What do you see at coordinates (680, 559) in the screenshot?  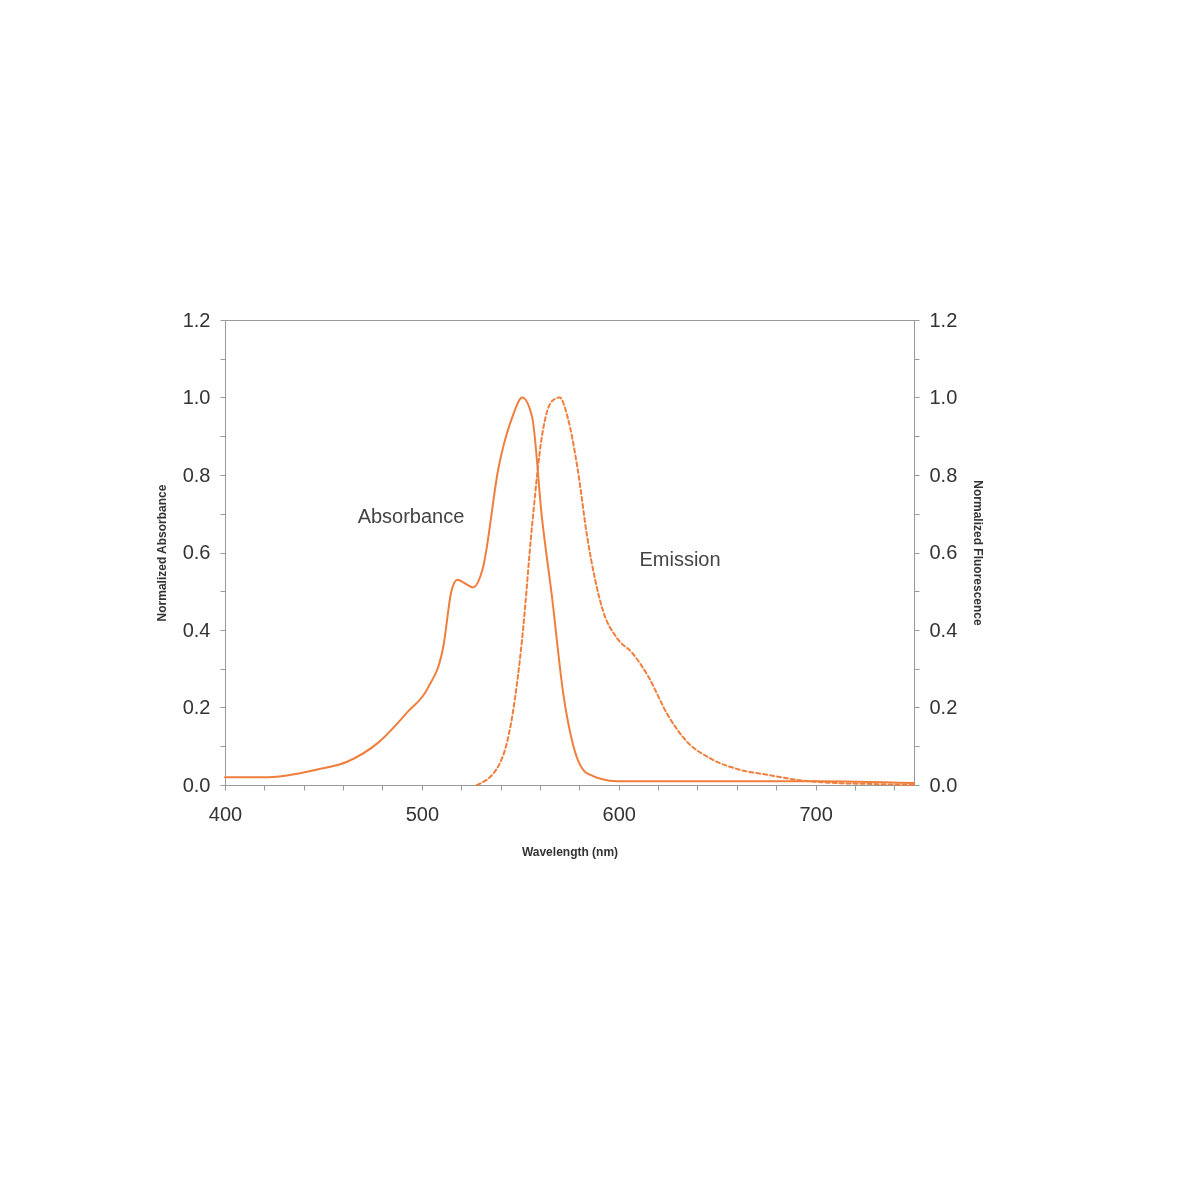 I see `text: Emission` at bounding box center [680, 559].